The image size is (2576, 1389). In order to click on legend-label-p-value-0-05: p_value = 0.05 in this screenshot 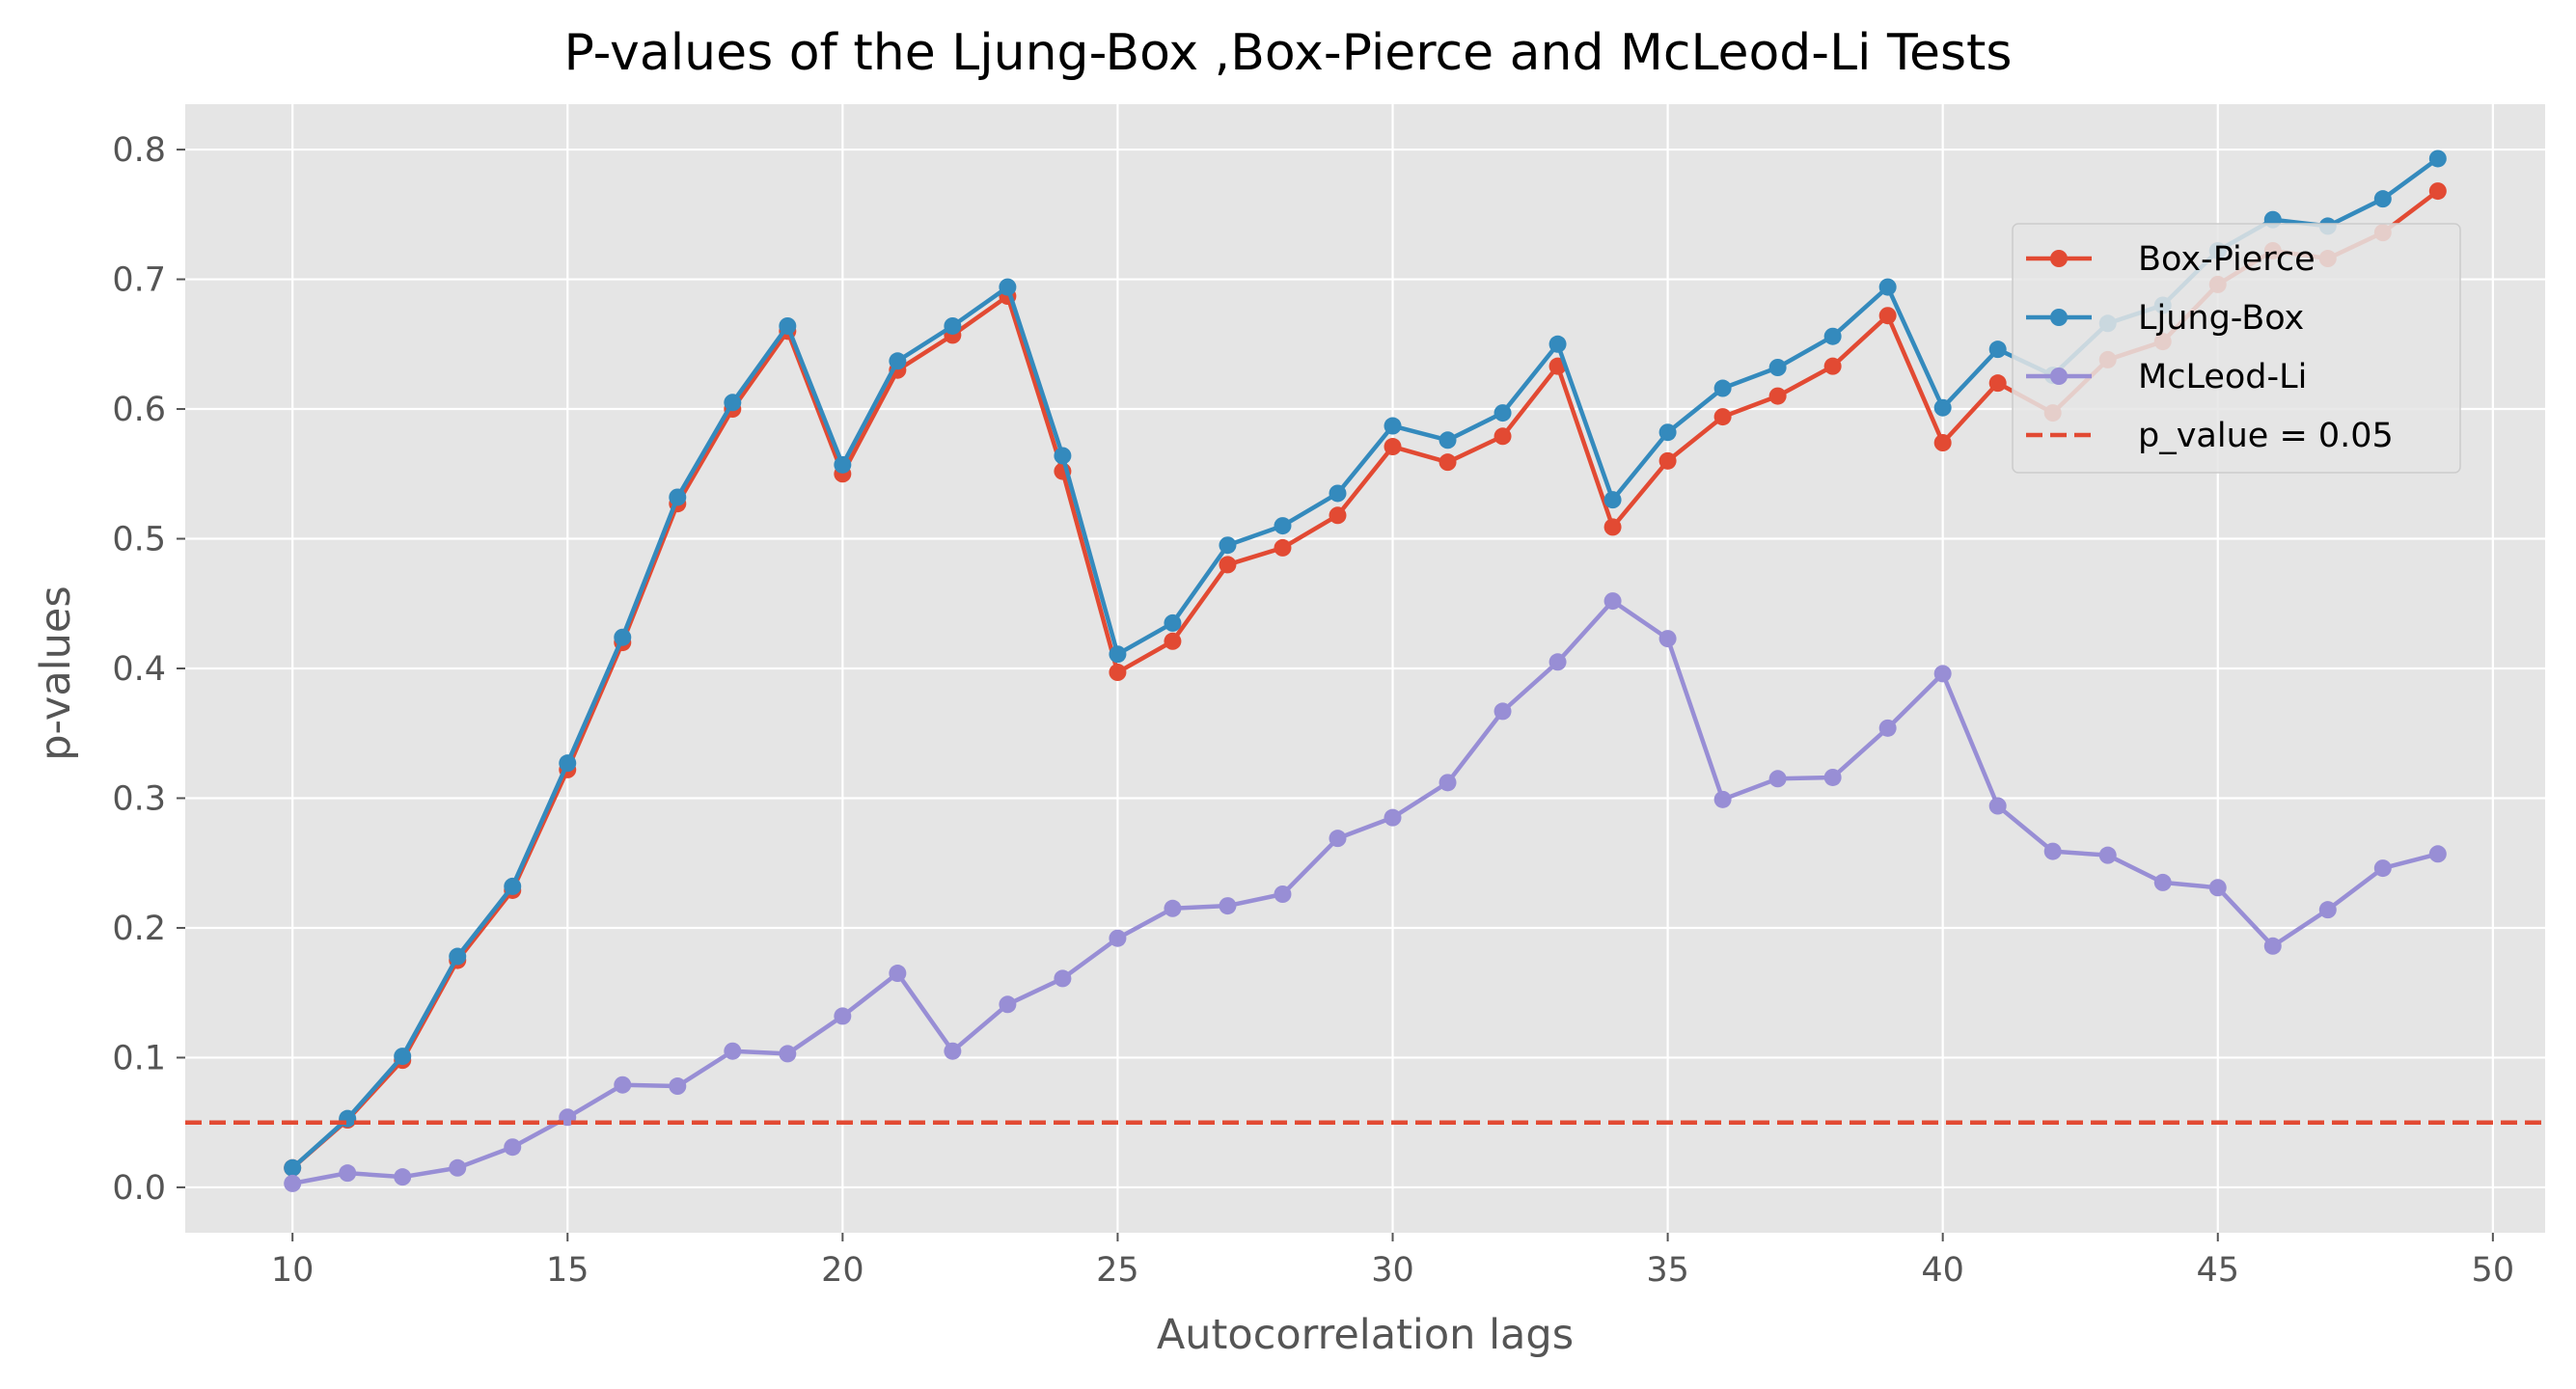, I will do `click(2266, 436)`.